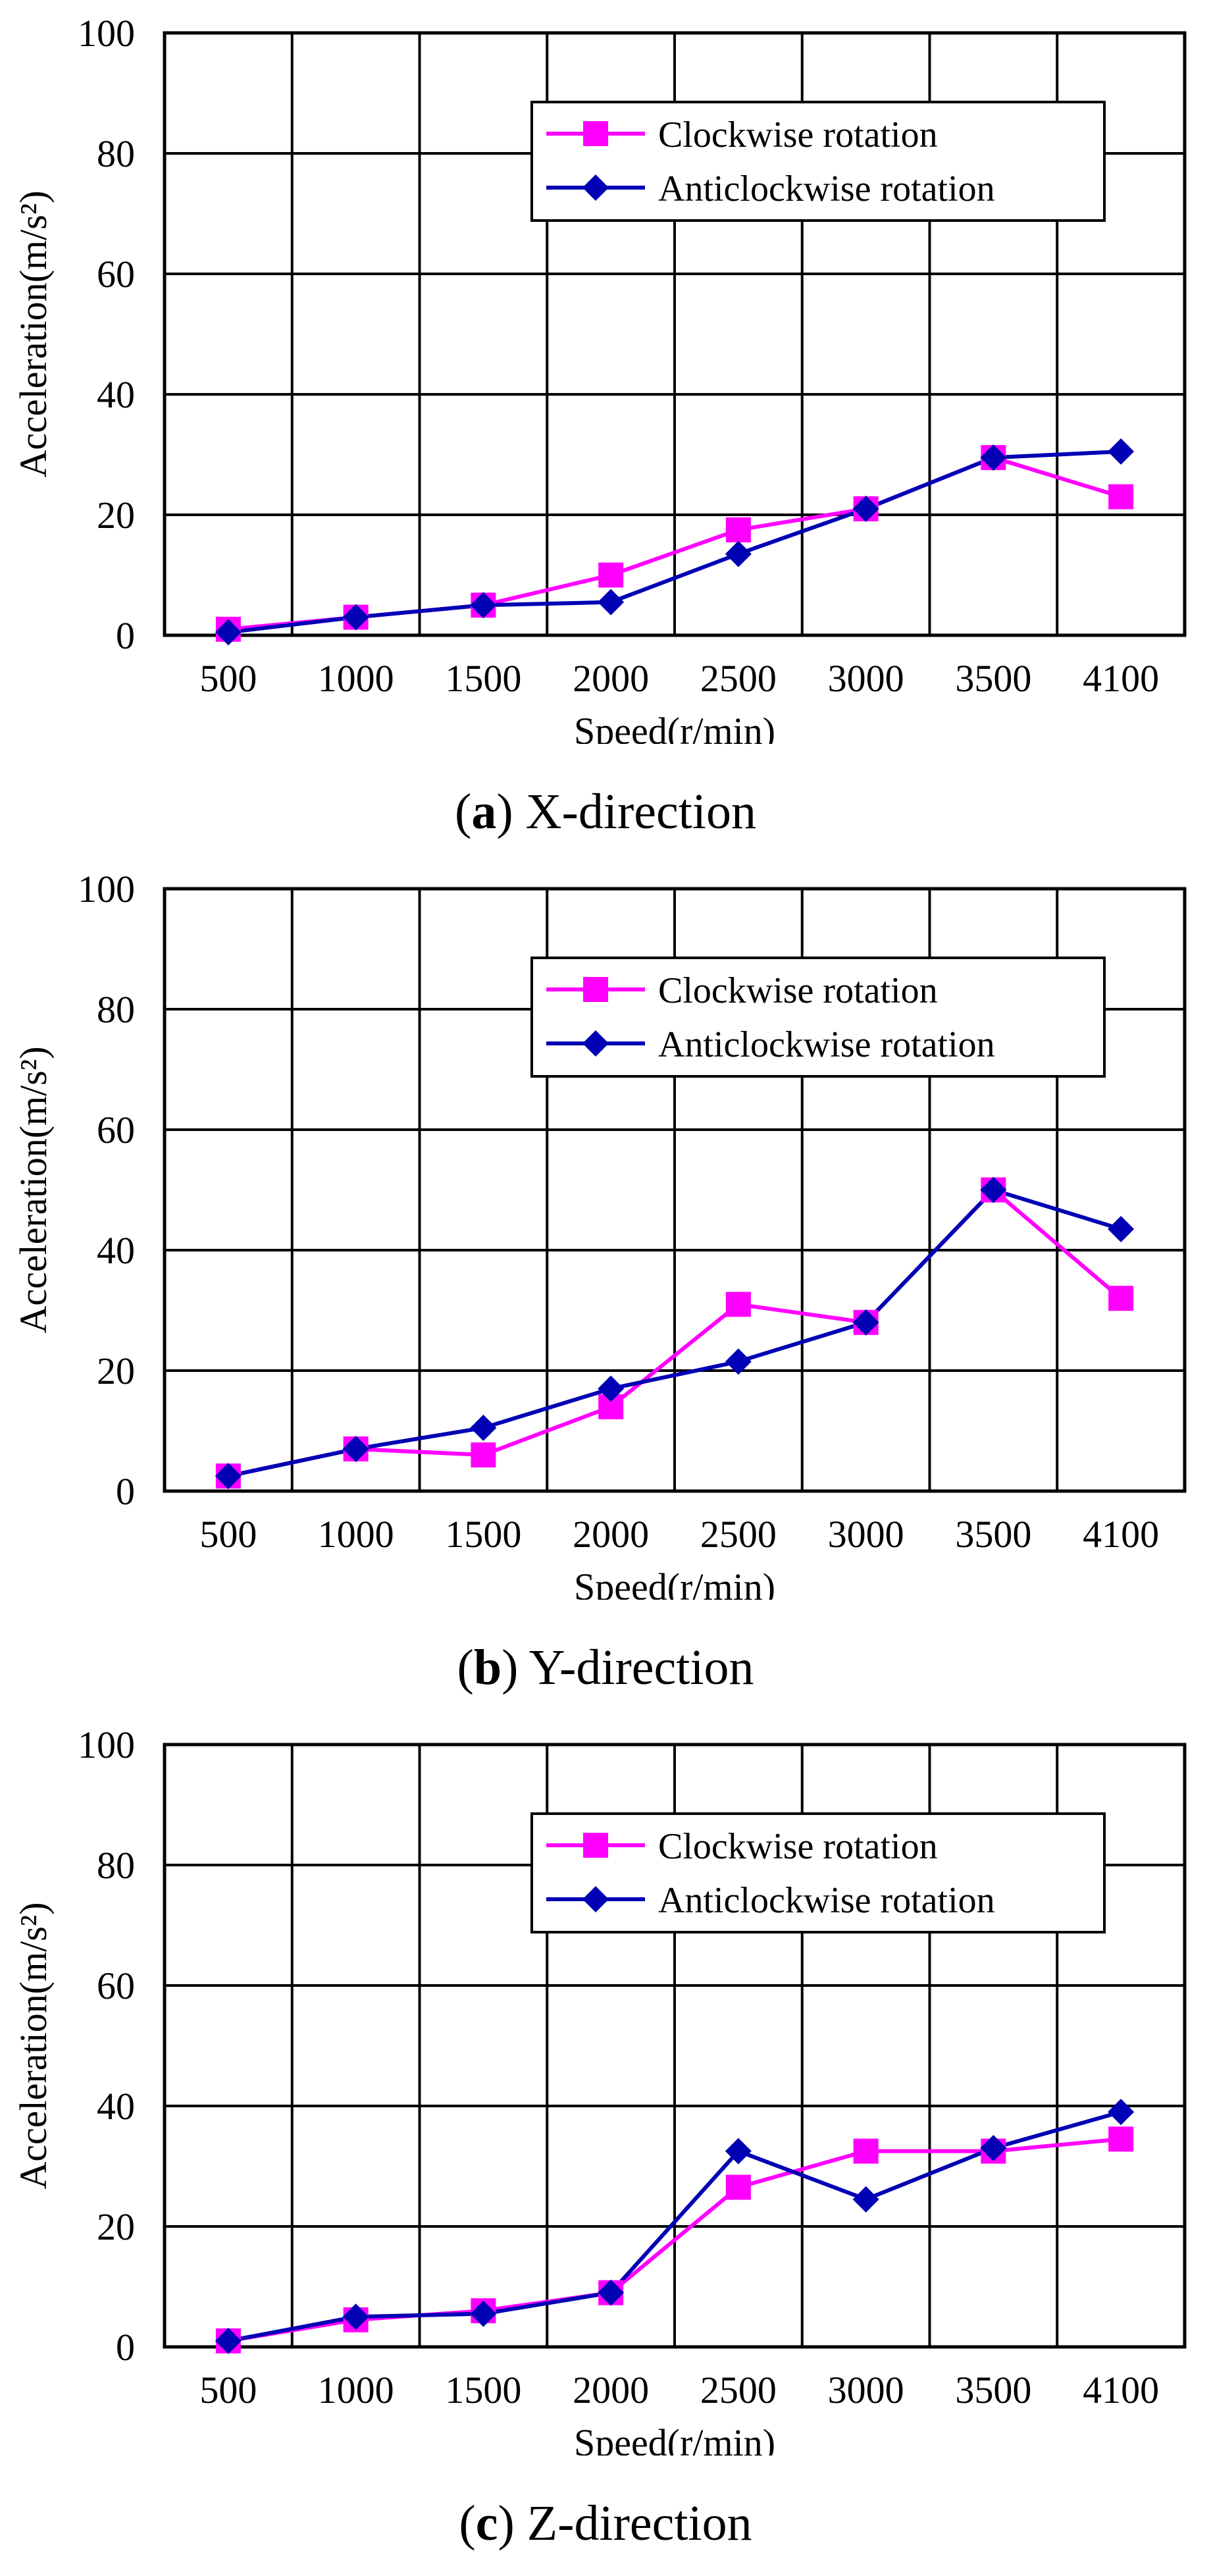 The height and width of the screenshot is (2576, 1211). I want to click on caption-text: Z-direction, so click(639, 2523).